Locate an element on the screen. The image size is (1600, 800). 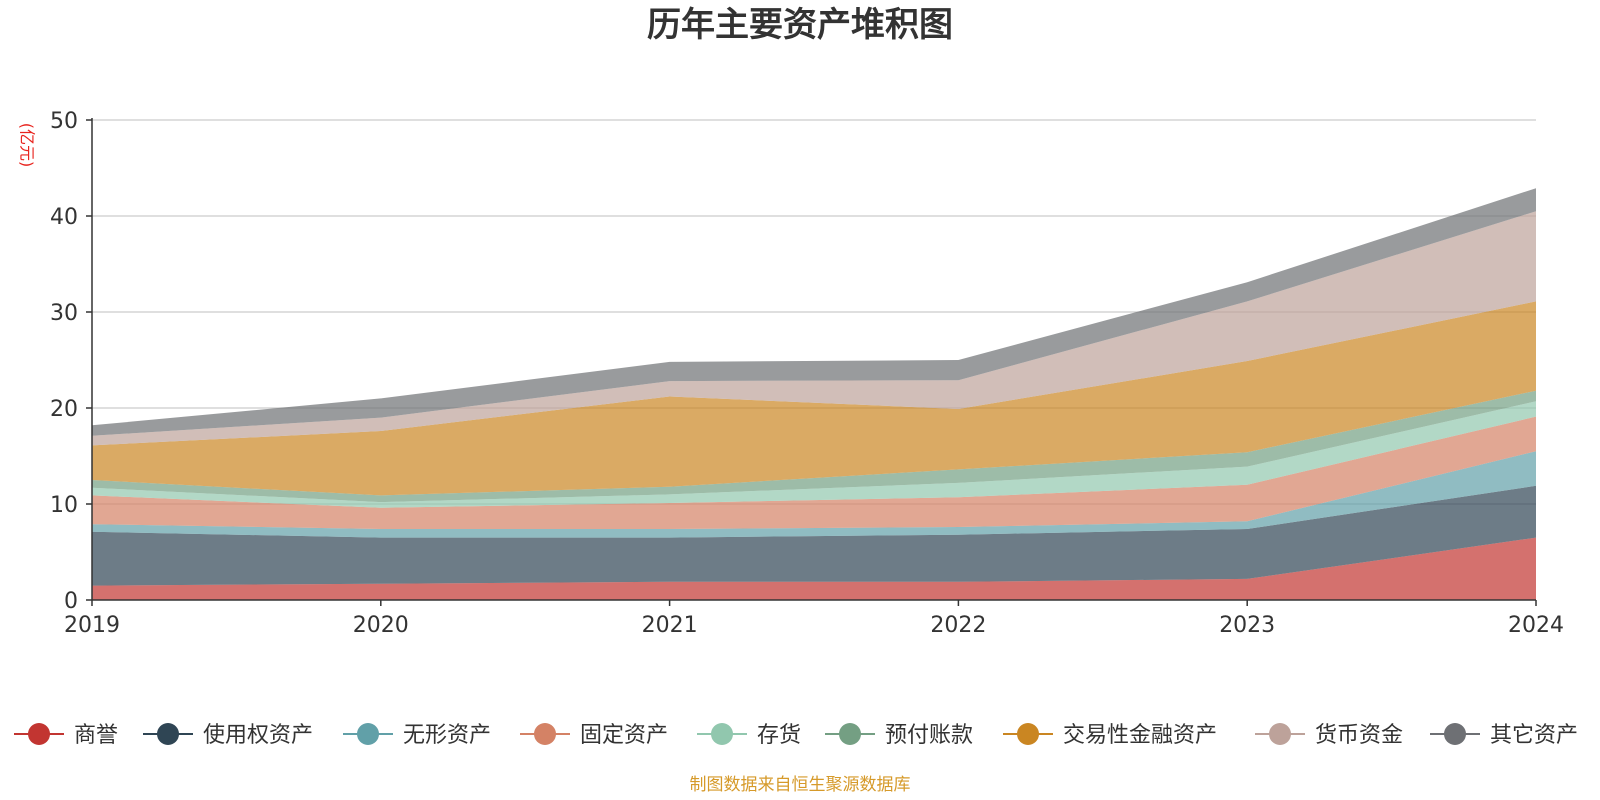
legend-label: 无形资产 is located at coordinates (447, 735).